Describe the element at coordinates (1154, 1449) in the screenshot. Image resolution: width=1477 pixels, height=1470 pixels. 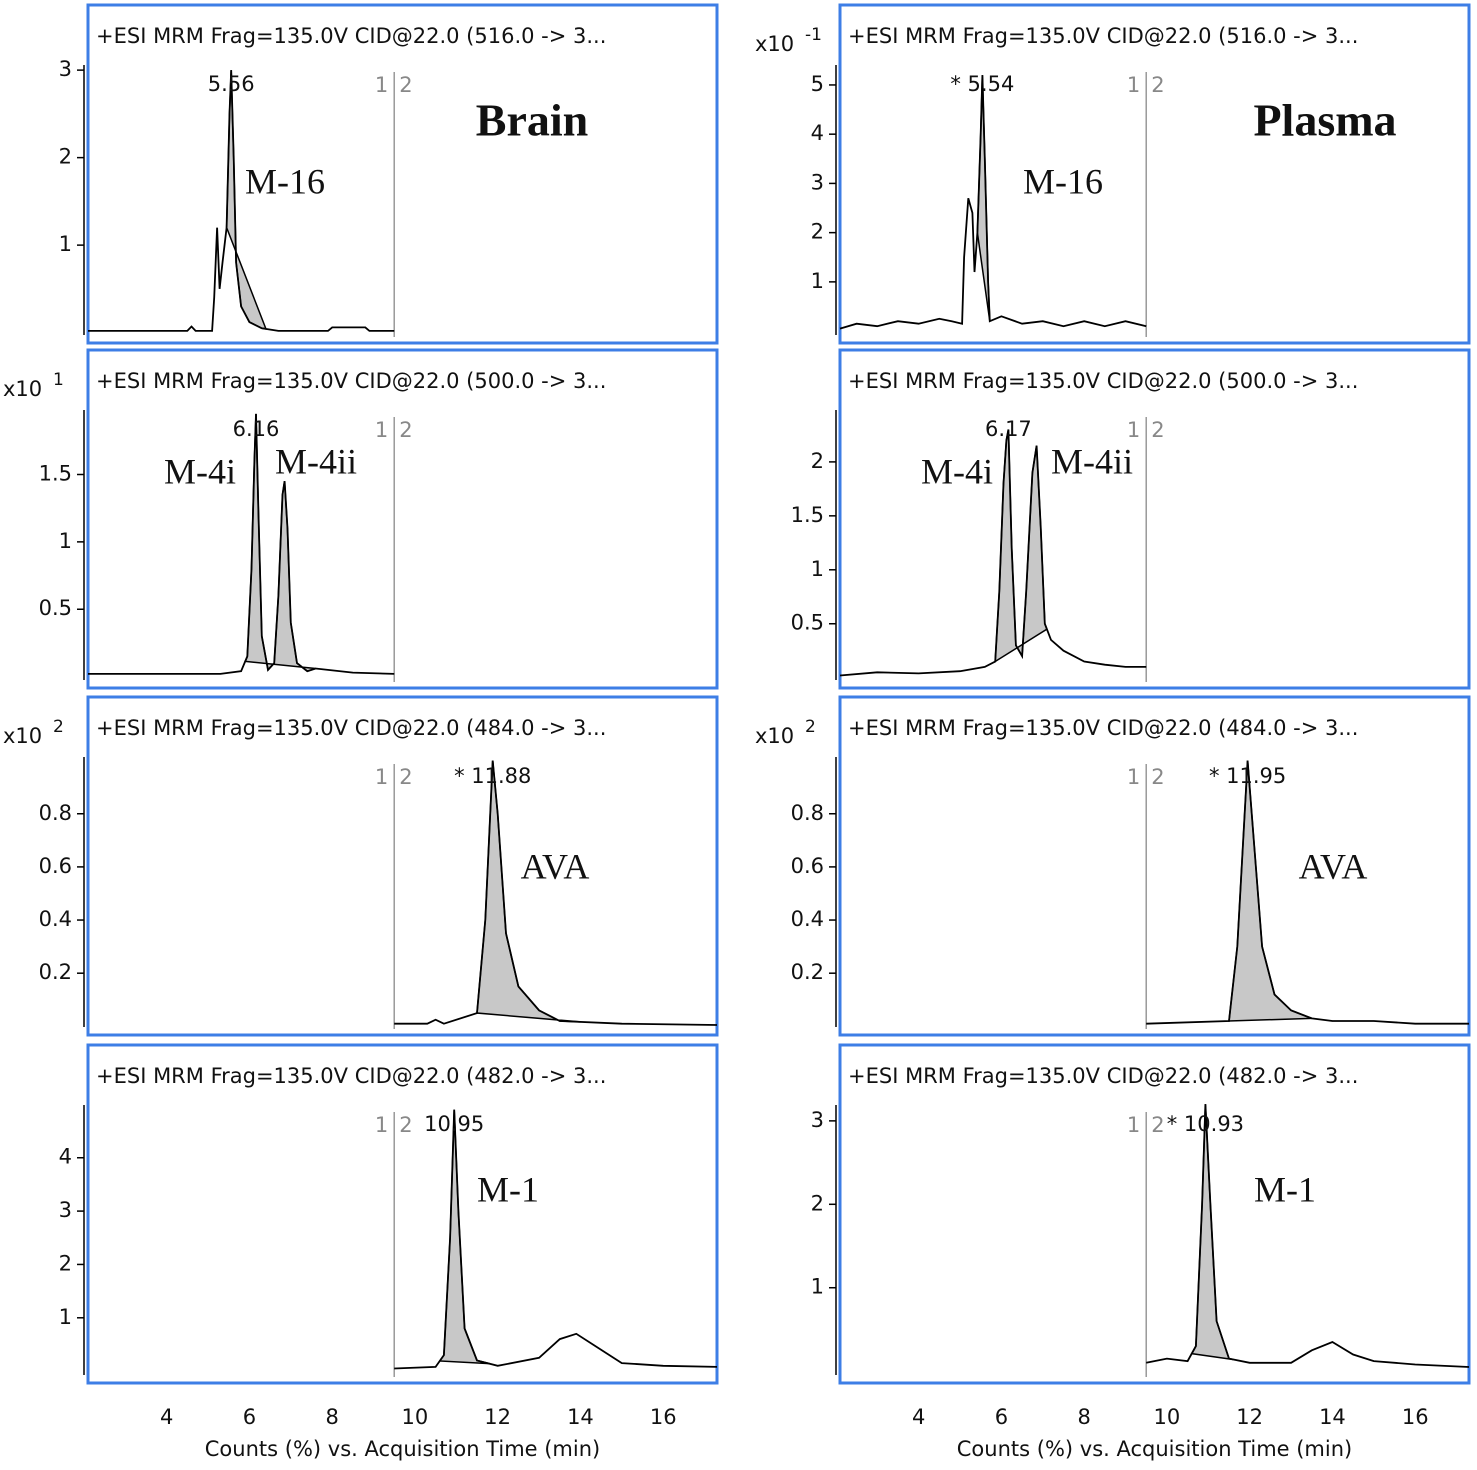
I see `x-axis-label: Counts (%) vs. Acquisition Time (min)` at that location.